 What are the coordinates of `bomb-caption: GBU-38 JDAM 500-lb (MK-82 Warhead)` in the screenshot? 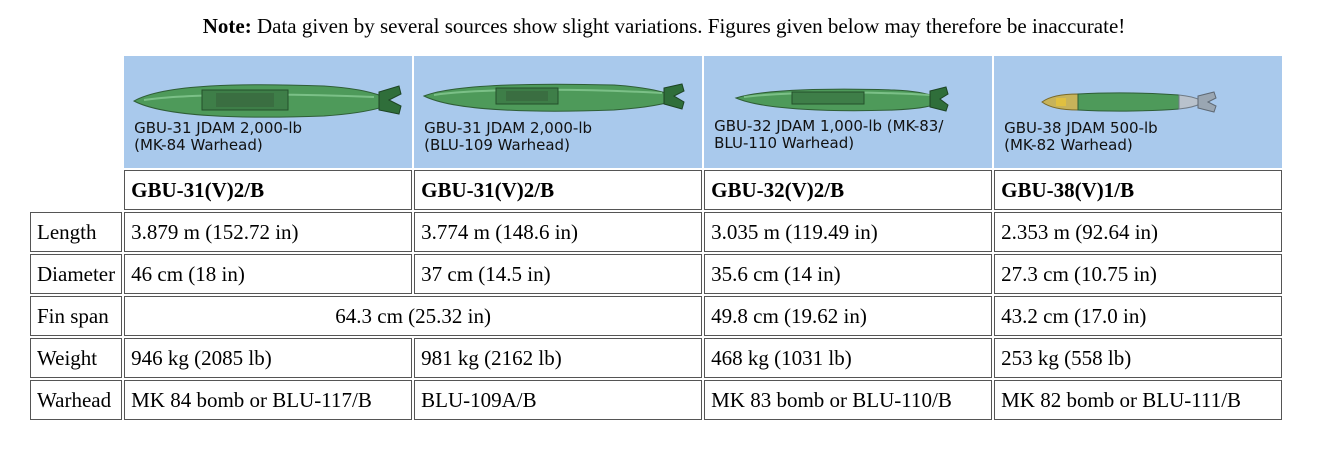 It's located at (1081, 137).